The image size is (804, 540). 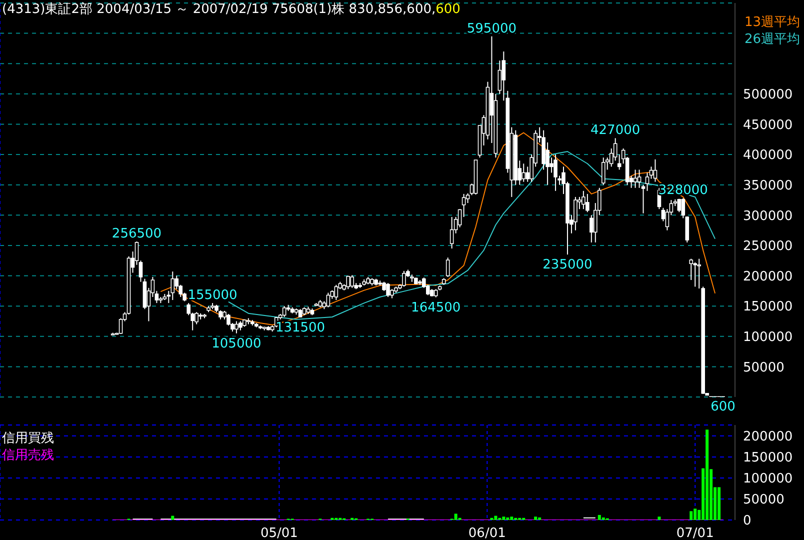 I want to click on annotation: 235000, so click(x=567, y=265).